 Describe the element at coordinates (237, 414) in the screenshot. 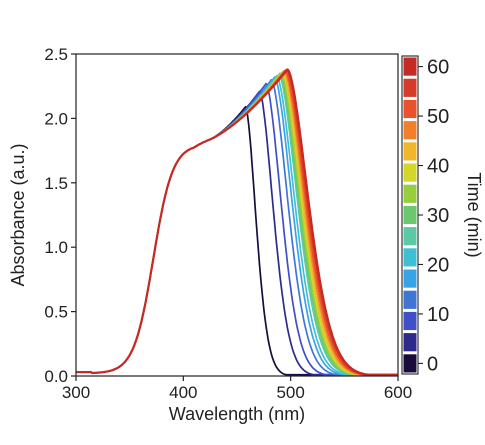

I see `x-axis-title: Wavelength (nm)` at that location.